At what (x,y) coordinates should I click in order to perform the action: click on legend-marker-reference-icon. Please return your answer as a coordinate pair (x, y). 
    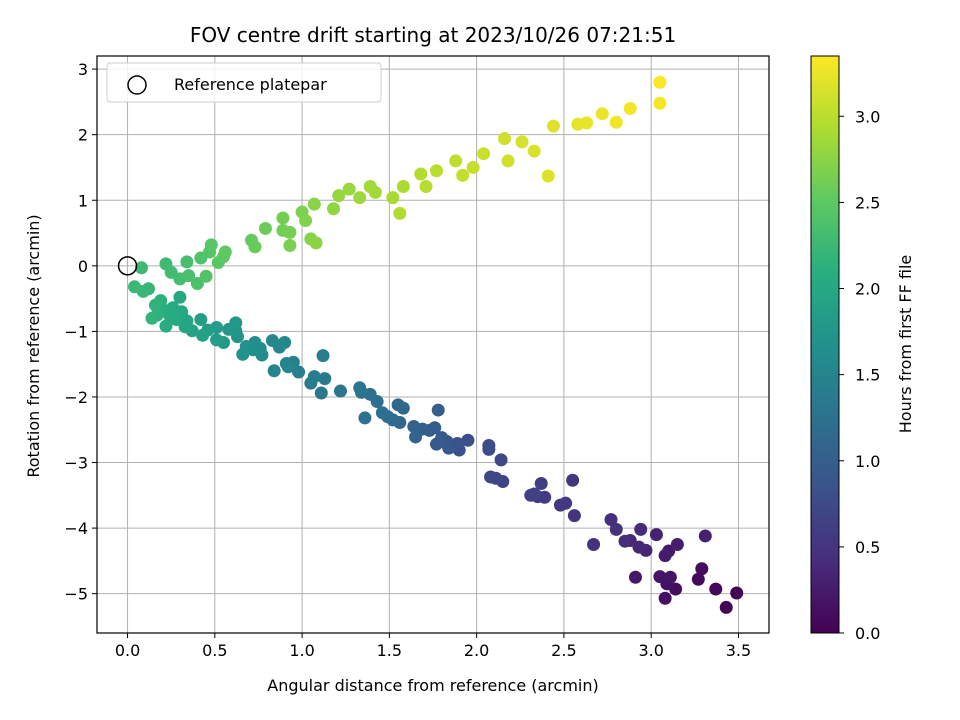
    Looking at the image, I should click on (137, 85).